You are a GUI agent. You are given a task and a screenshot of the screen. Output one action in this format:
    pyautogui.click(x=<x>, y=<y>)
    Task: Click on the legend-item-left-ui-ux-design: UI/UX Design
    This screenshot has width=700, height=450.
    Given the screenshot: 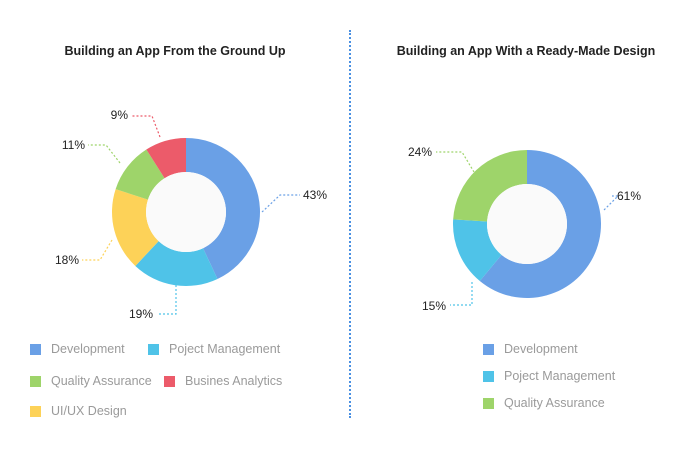 What is the action you would take?
    pyautogui.click(x=78, y=411)
    